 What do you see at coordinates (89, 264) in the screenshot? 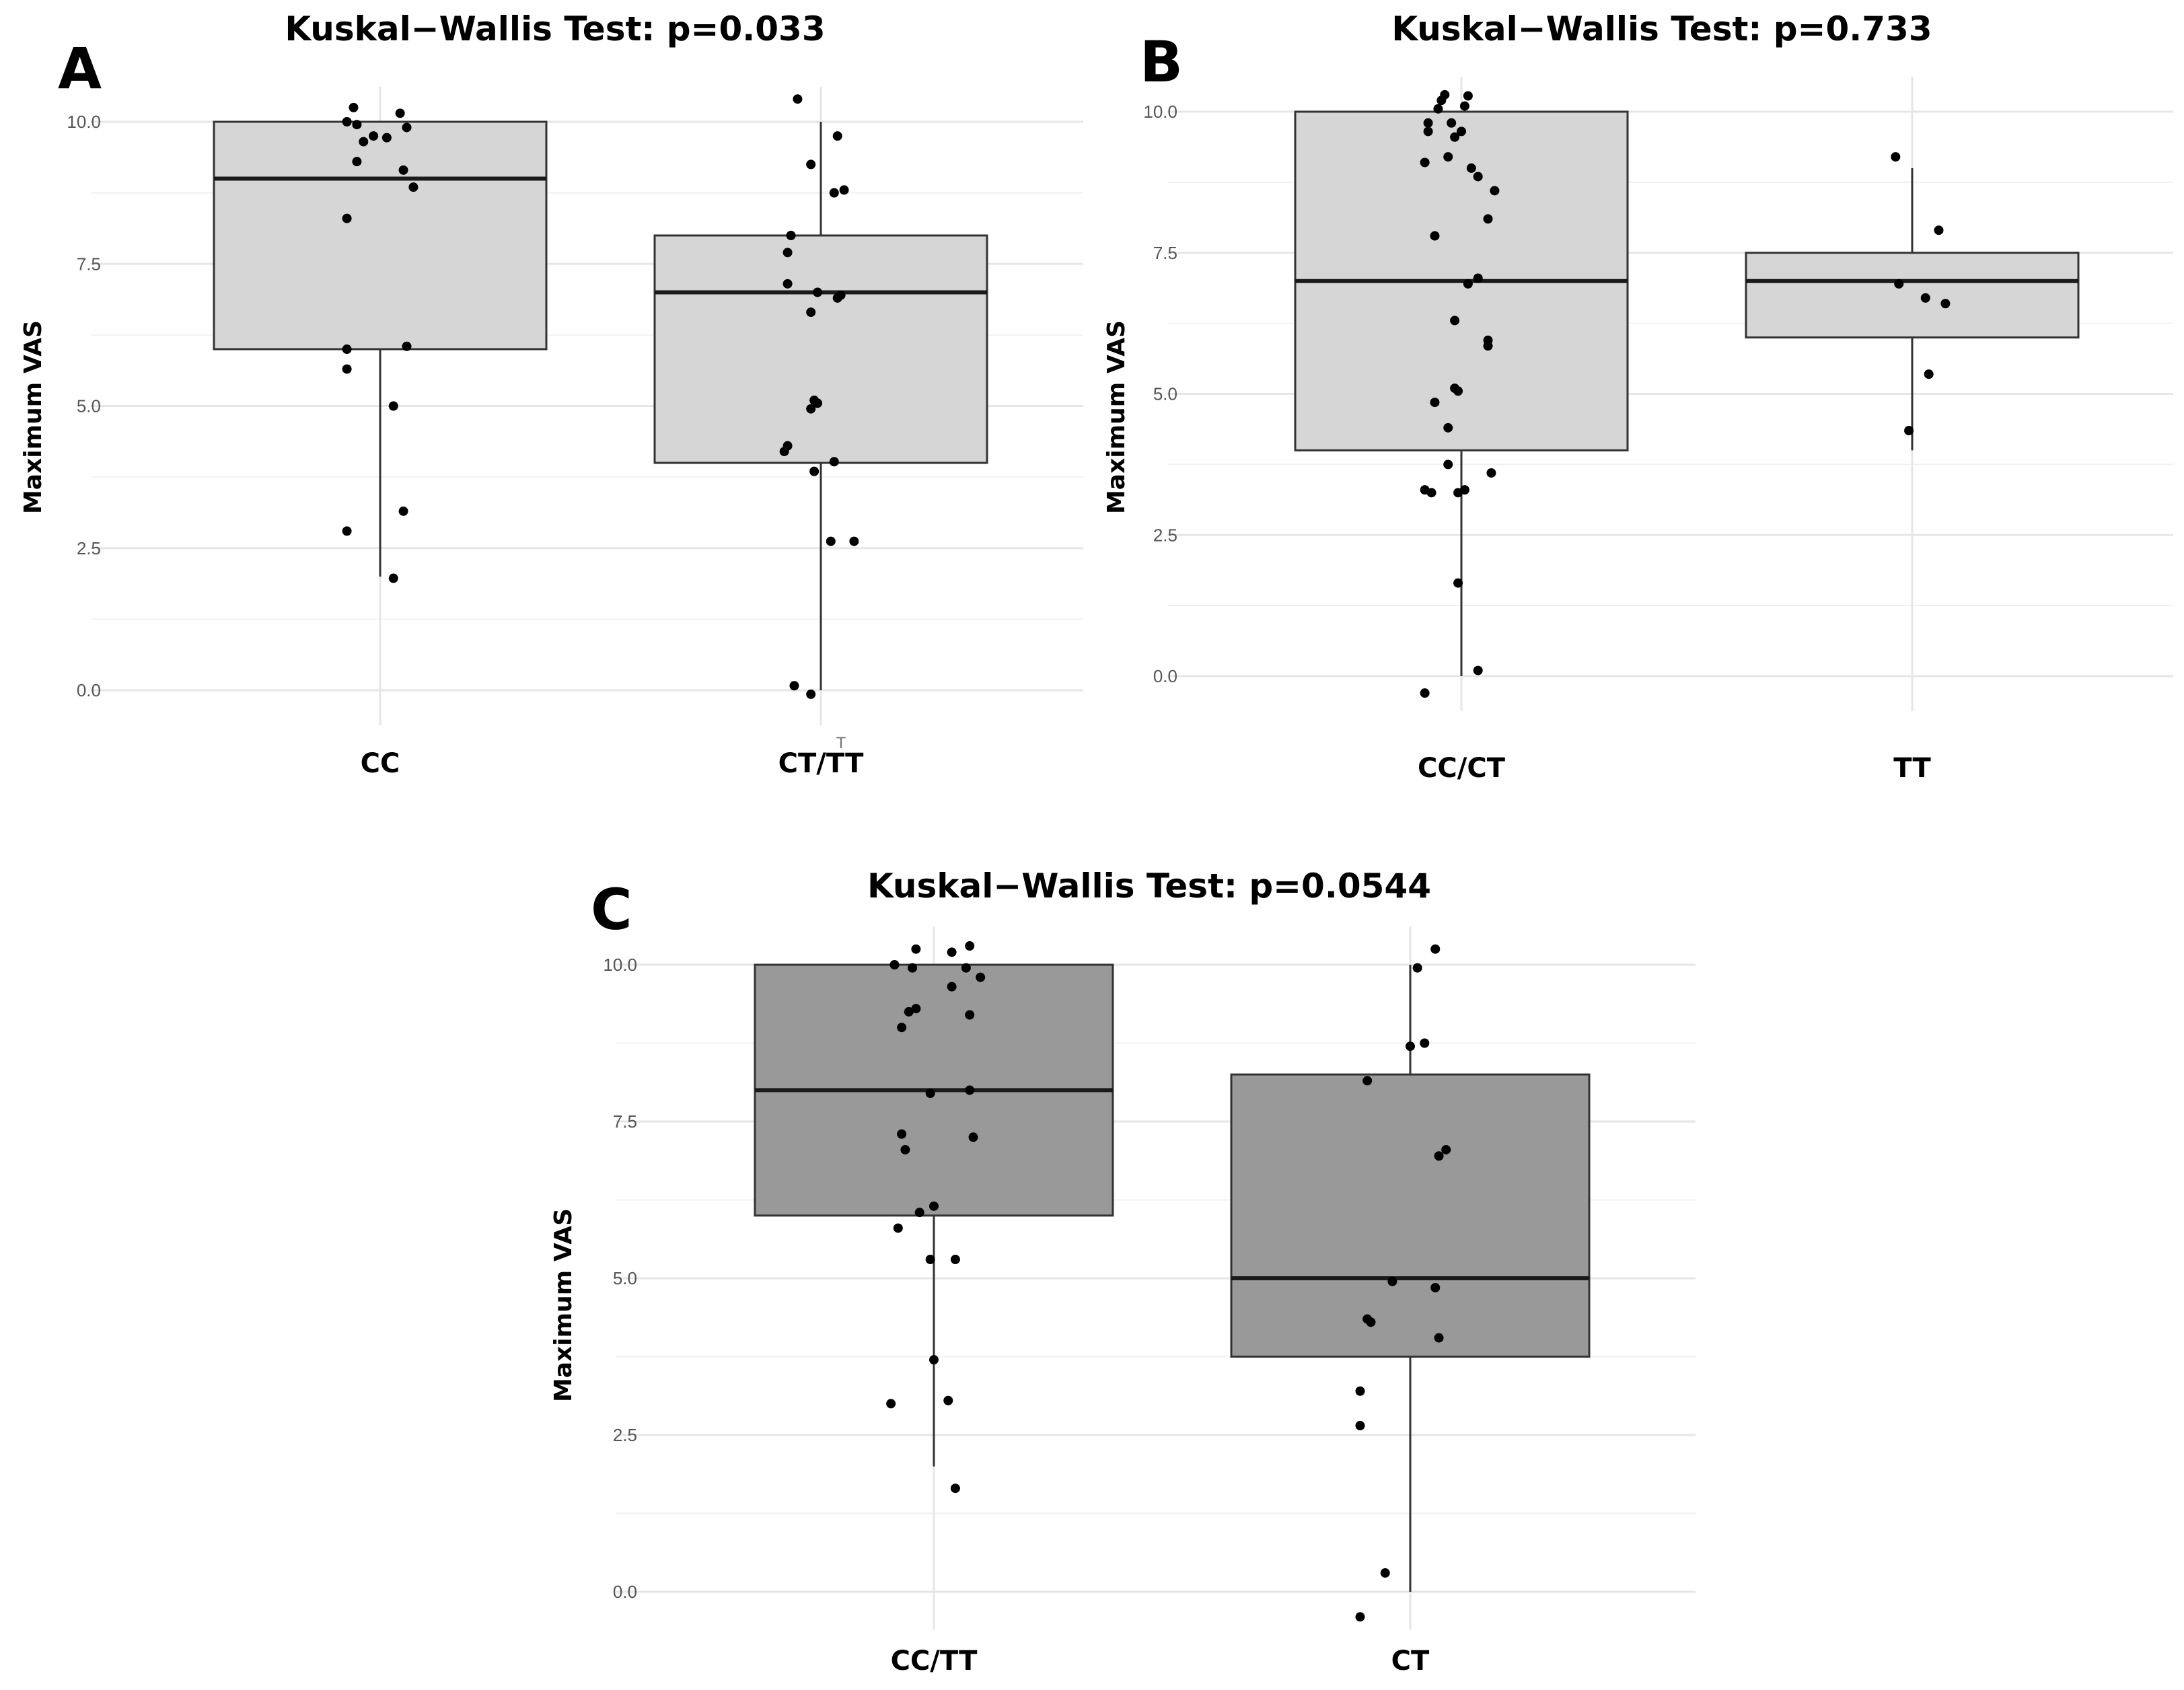
I see `panel-a-y-tick-label: 7.5` at bounding box center [89, 264].